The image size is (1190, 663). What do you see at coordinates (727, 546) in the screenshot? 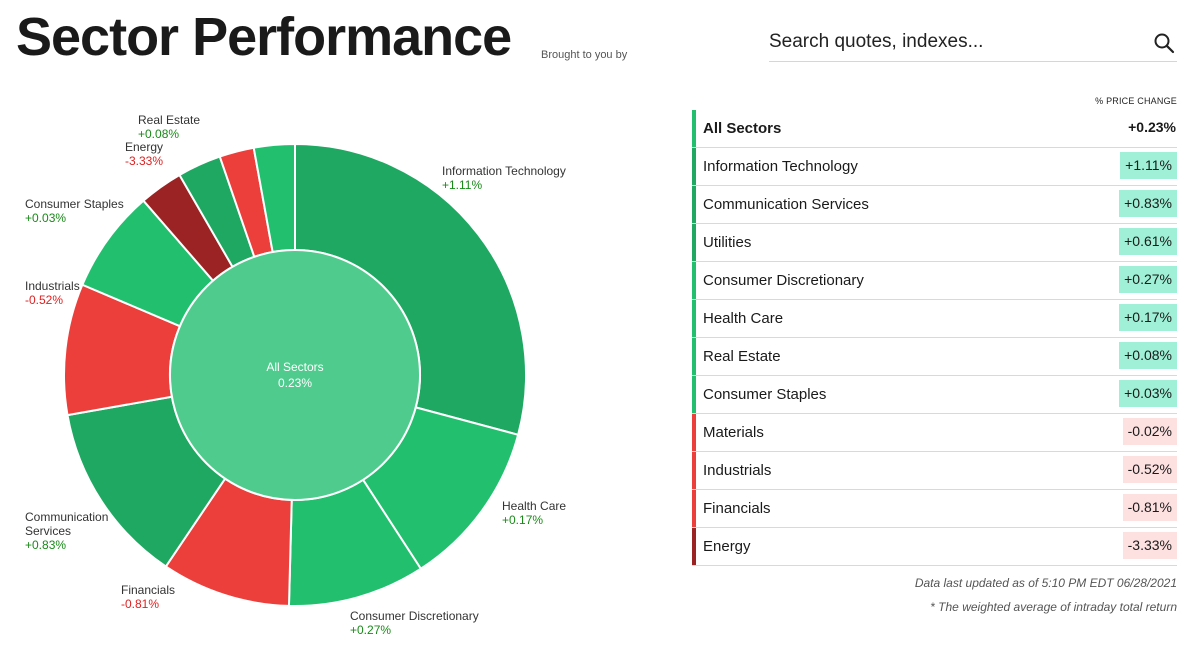
I see `row-sector-name: Energy` at bounding box center [727, 546].